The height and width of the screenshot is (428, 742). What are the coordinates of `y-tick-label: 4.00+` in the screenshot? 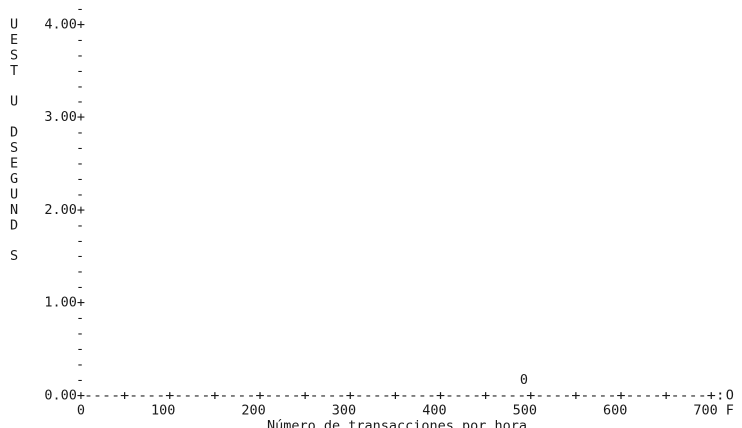 It's located at (64, 24).